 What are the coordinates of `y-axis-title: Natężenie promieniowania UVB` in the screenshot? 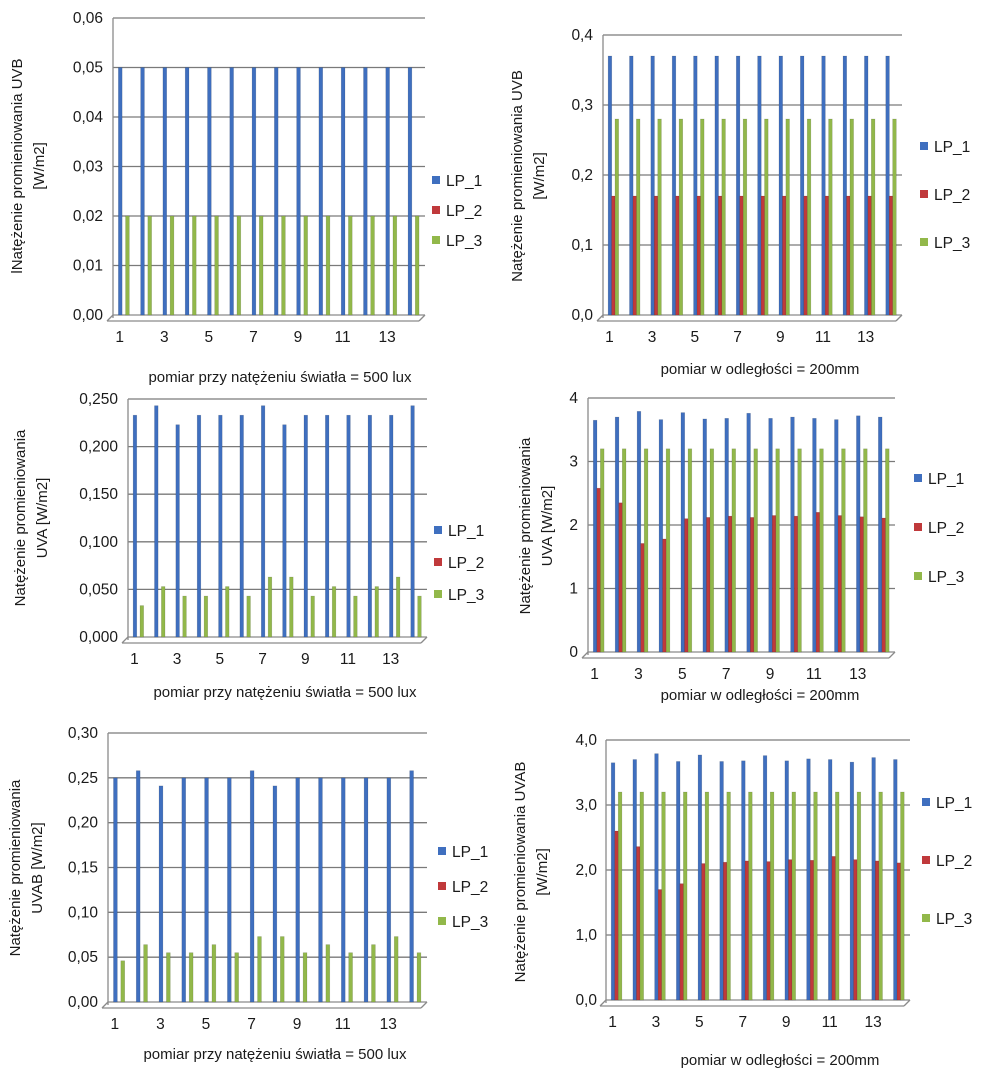 It's located at (517, 176).